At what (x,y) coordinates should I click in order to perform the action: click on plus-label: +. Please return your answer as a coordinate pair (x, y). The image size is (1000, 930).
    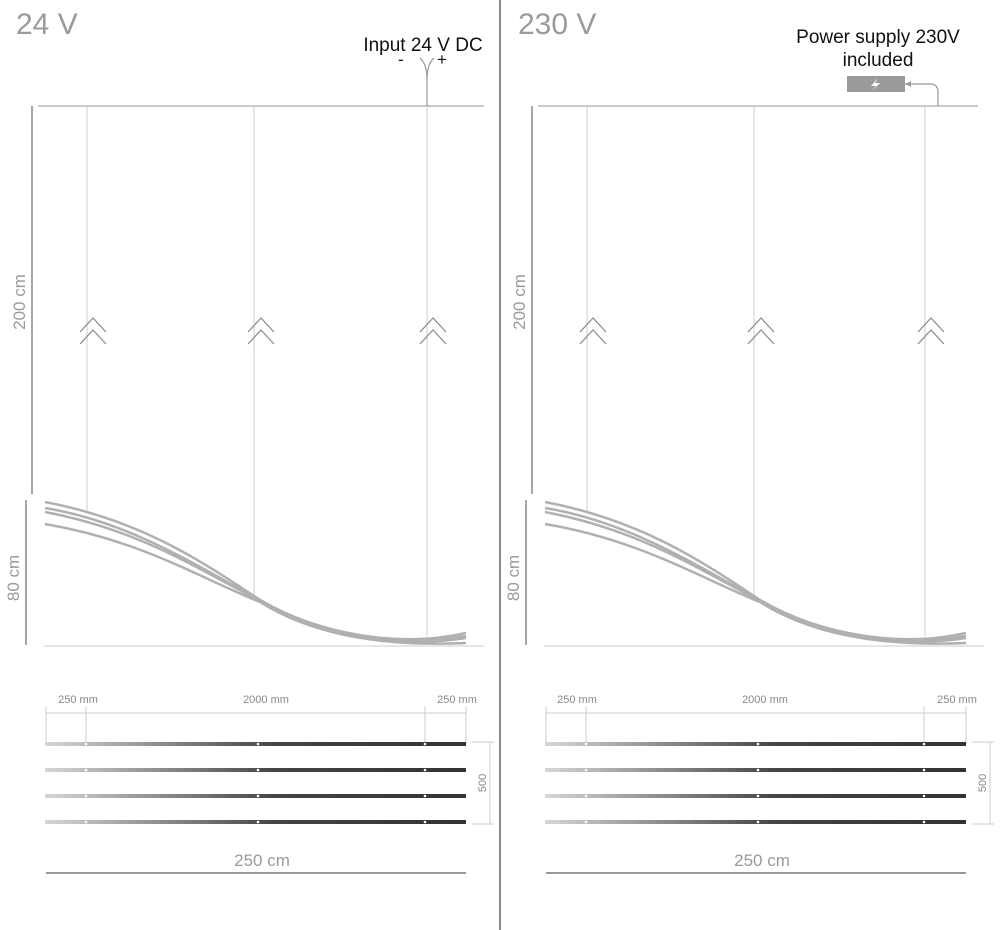
    Looking at the image, I should click on (442, 59).